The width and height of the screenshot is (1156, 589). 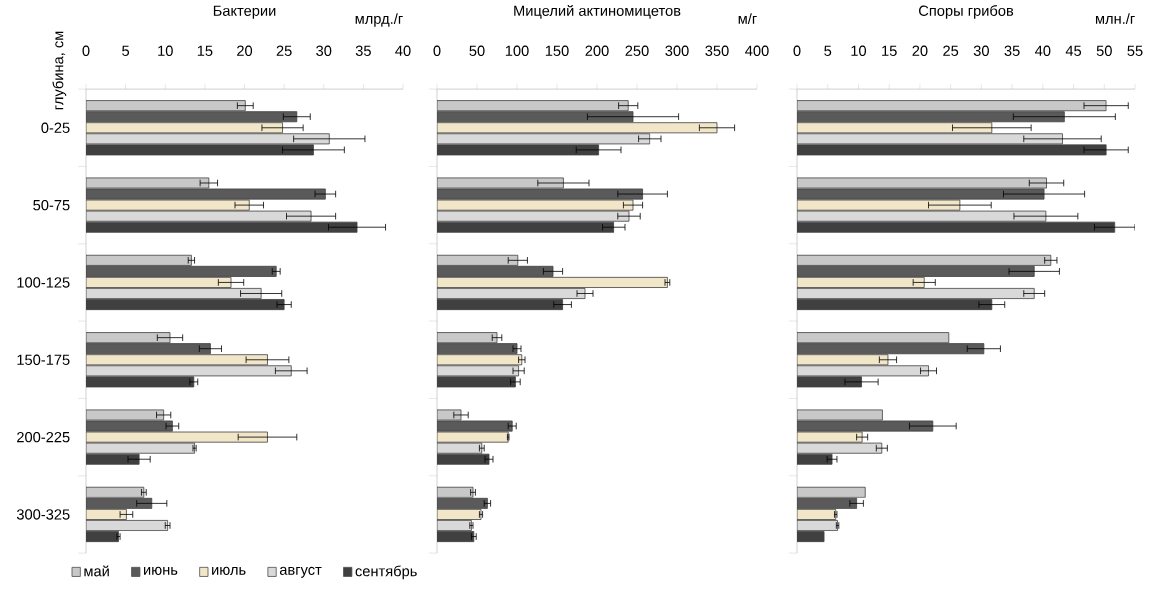 I want to click on x-tick-label: 350, so click(x=717, y=50).